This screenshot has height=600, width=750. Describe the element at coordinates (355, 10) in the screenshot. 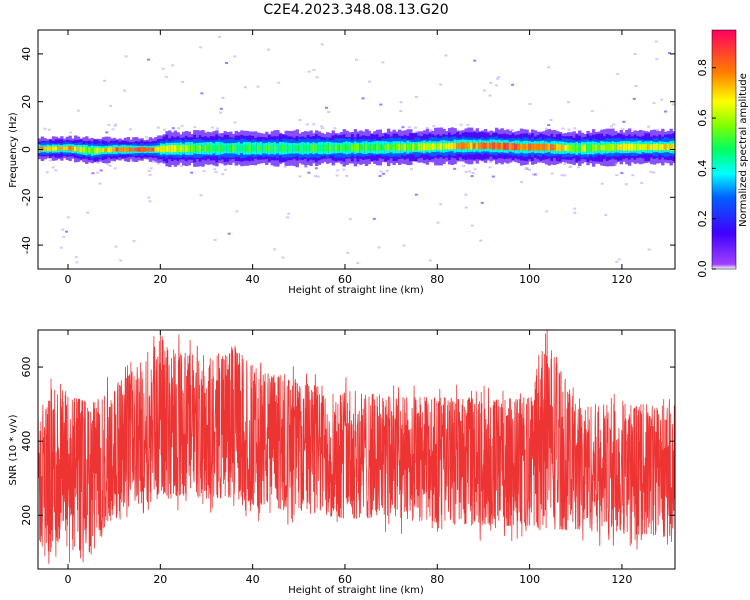

I see `figure-title: C2E4.2023.348.08.13.G20` at that location.